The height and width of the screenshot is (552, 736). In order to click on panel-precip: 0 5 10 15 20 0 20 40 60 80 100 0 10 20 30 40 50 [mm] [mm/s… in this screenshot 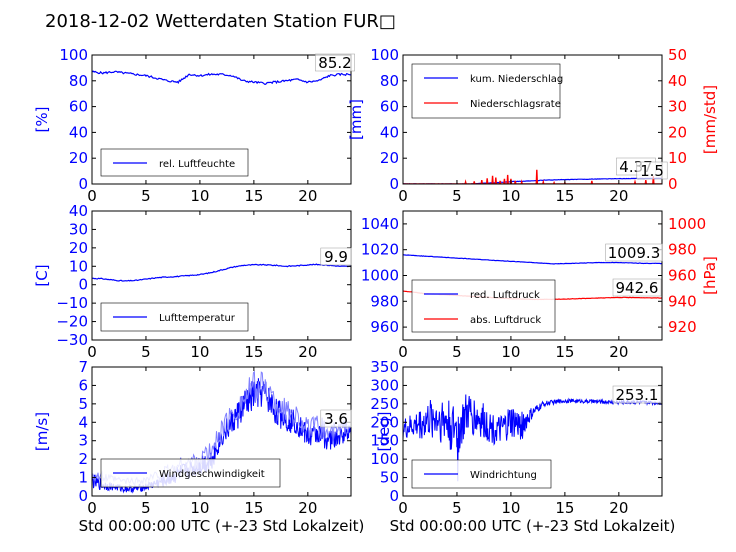, I will do `click(533, 125)`.